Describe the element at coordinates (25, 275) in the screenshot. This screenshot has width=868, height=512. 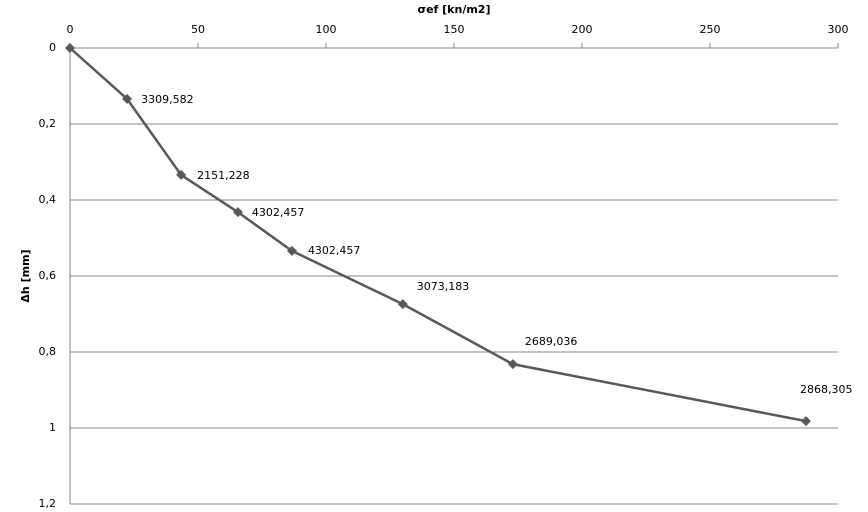
I see `y-axis-title: Δh [mm]` at that location.